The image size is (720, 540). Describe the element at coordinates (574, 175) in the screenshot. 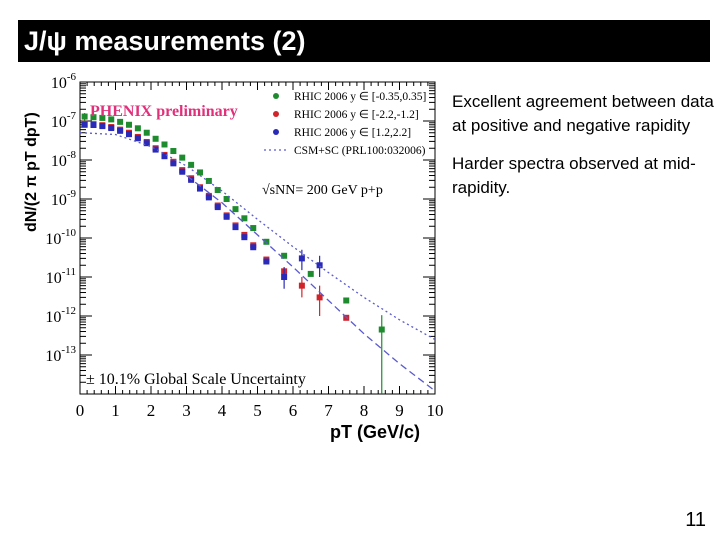

I see `bullet-harder-spectra: Harder spectra observed at mid-rapidity.` at that location.